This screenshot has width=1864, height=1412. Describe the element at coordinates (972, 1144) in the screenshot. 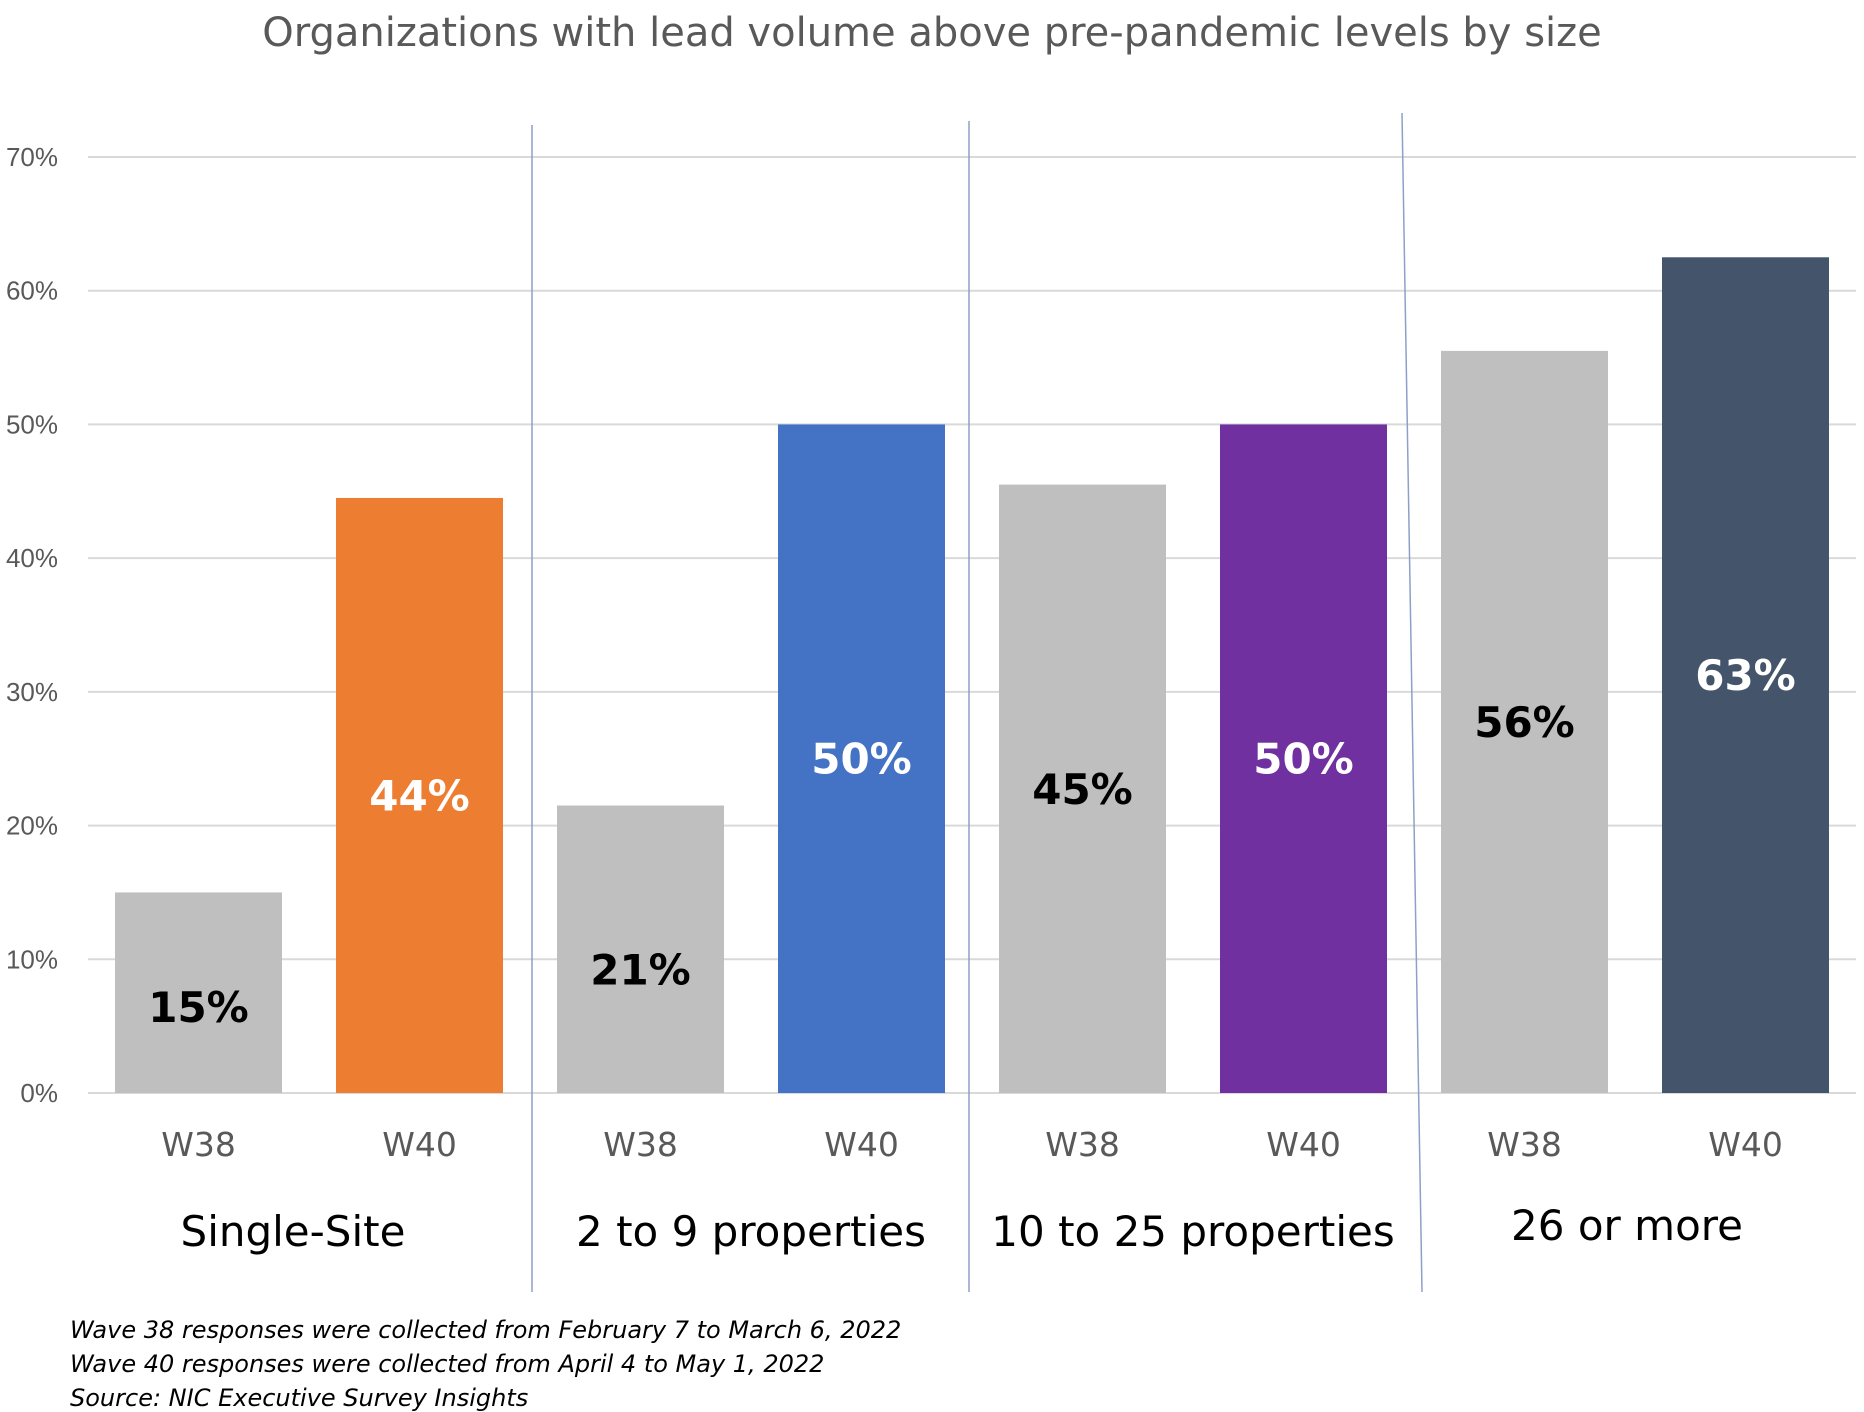

I see `x-axis-categories: W38 W40 W38 W40 W38 W40 W38 W40` at that location.